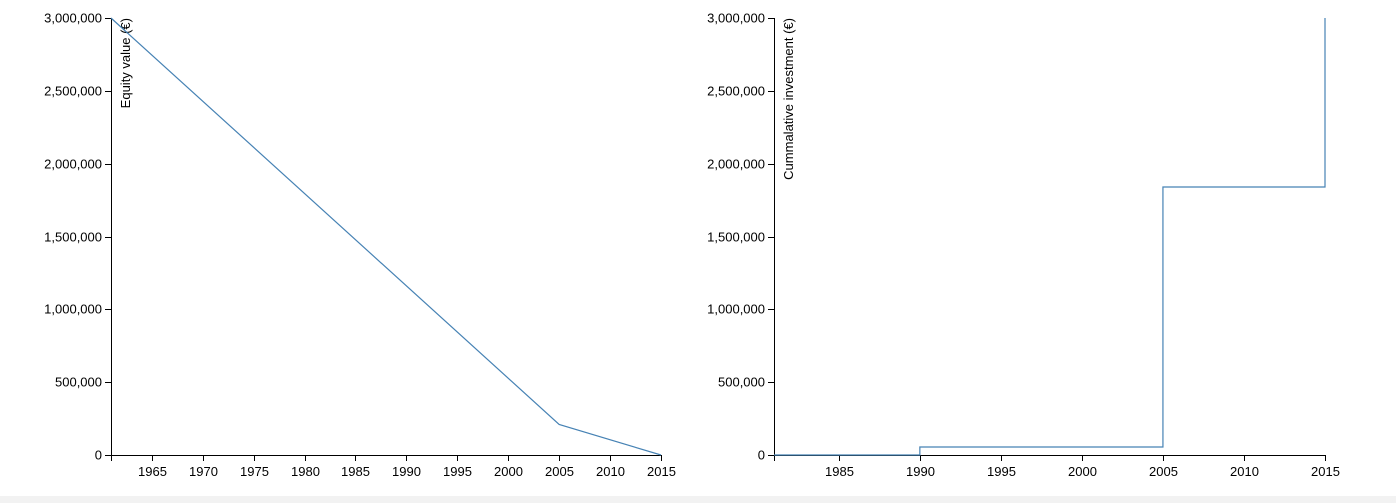  I want to click on equity-x-tick-label: 1970, so click(203, 471).